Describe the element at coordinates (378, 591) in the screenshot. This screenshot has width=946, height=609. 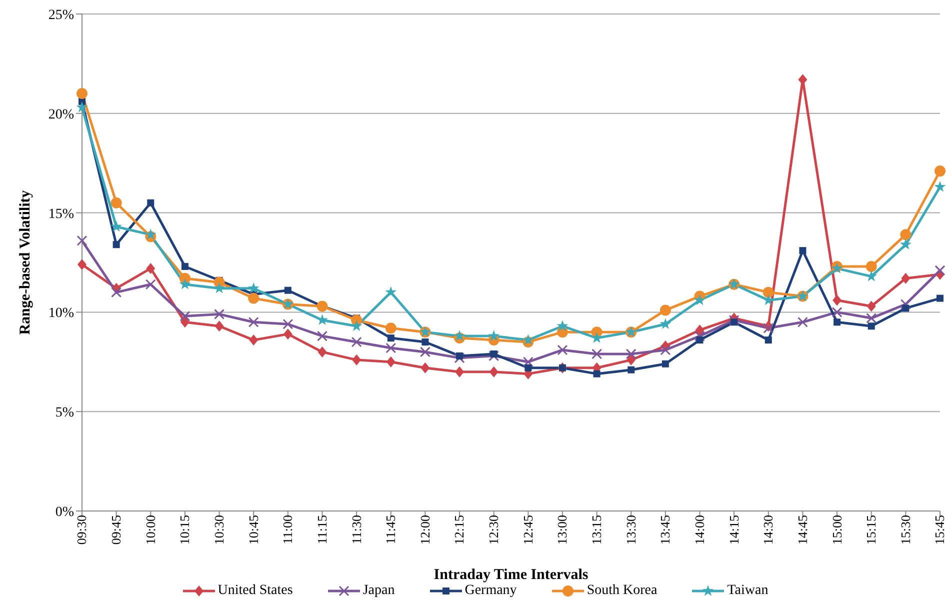
I see `legend-label: Japan` at that location.